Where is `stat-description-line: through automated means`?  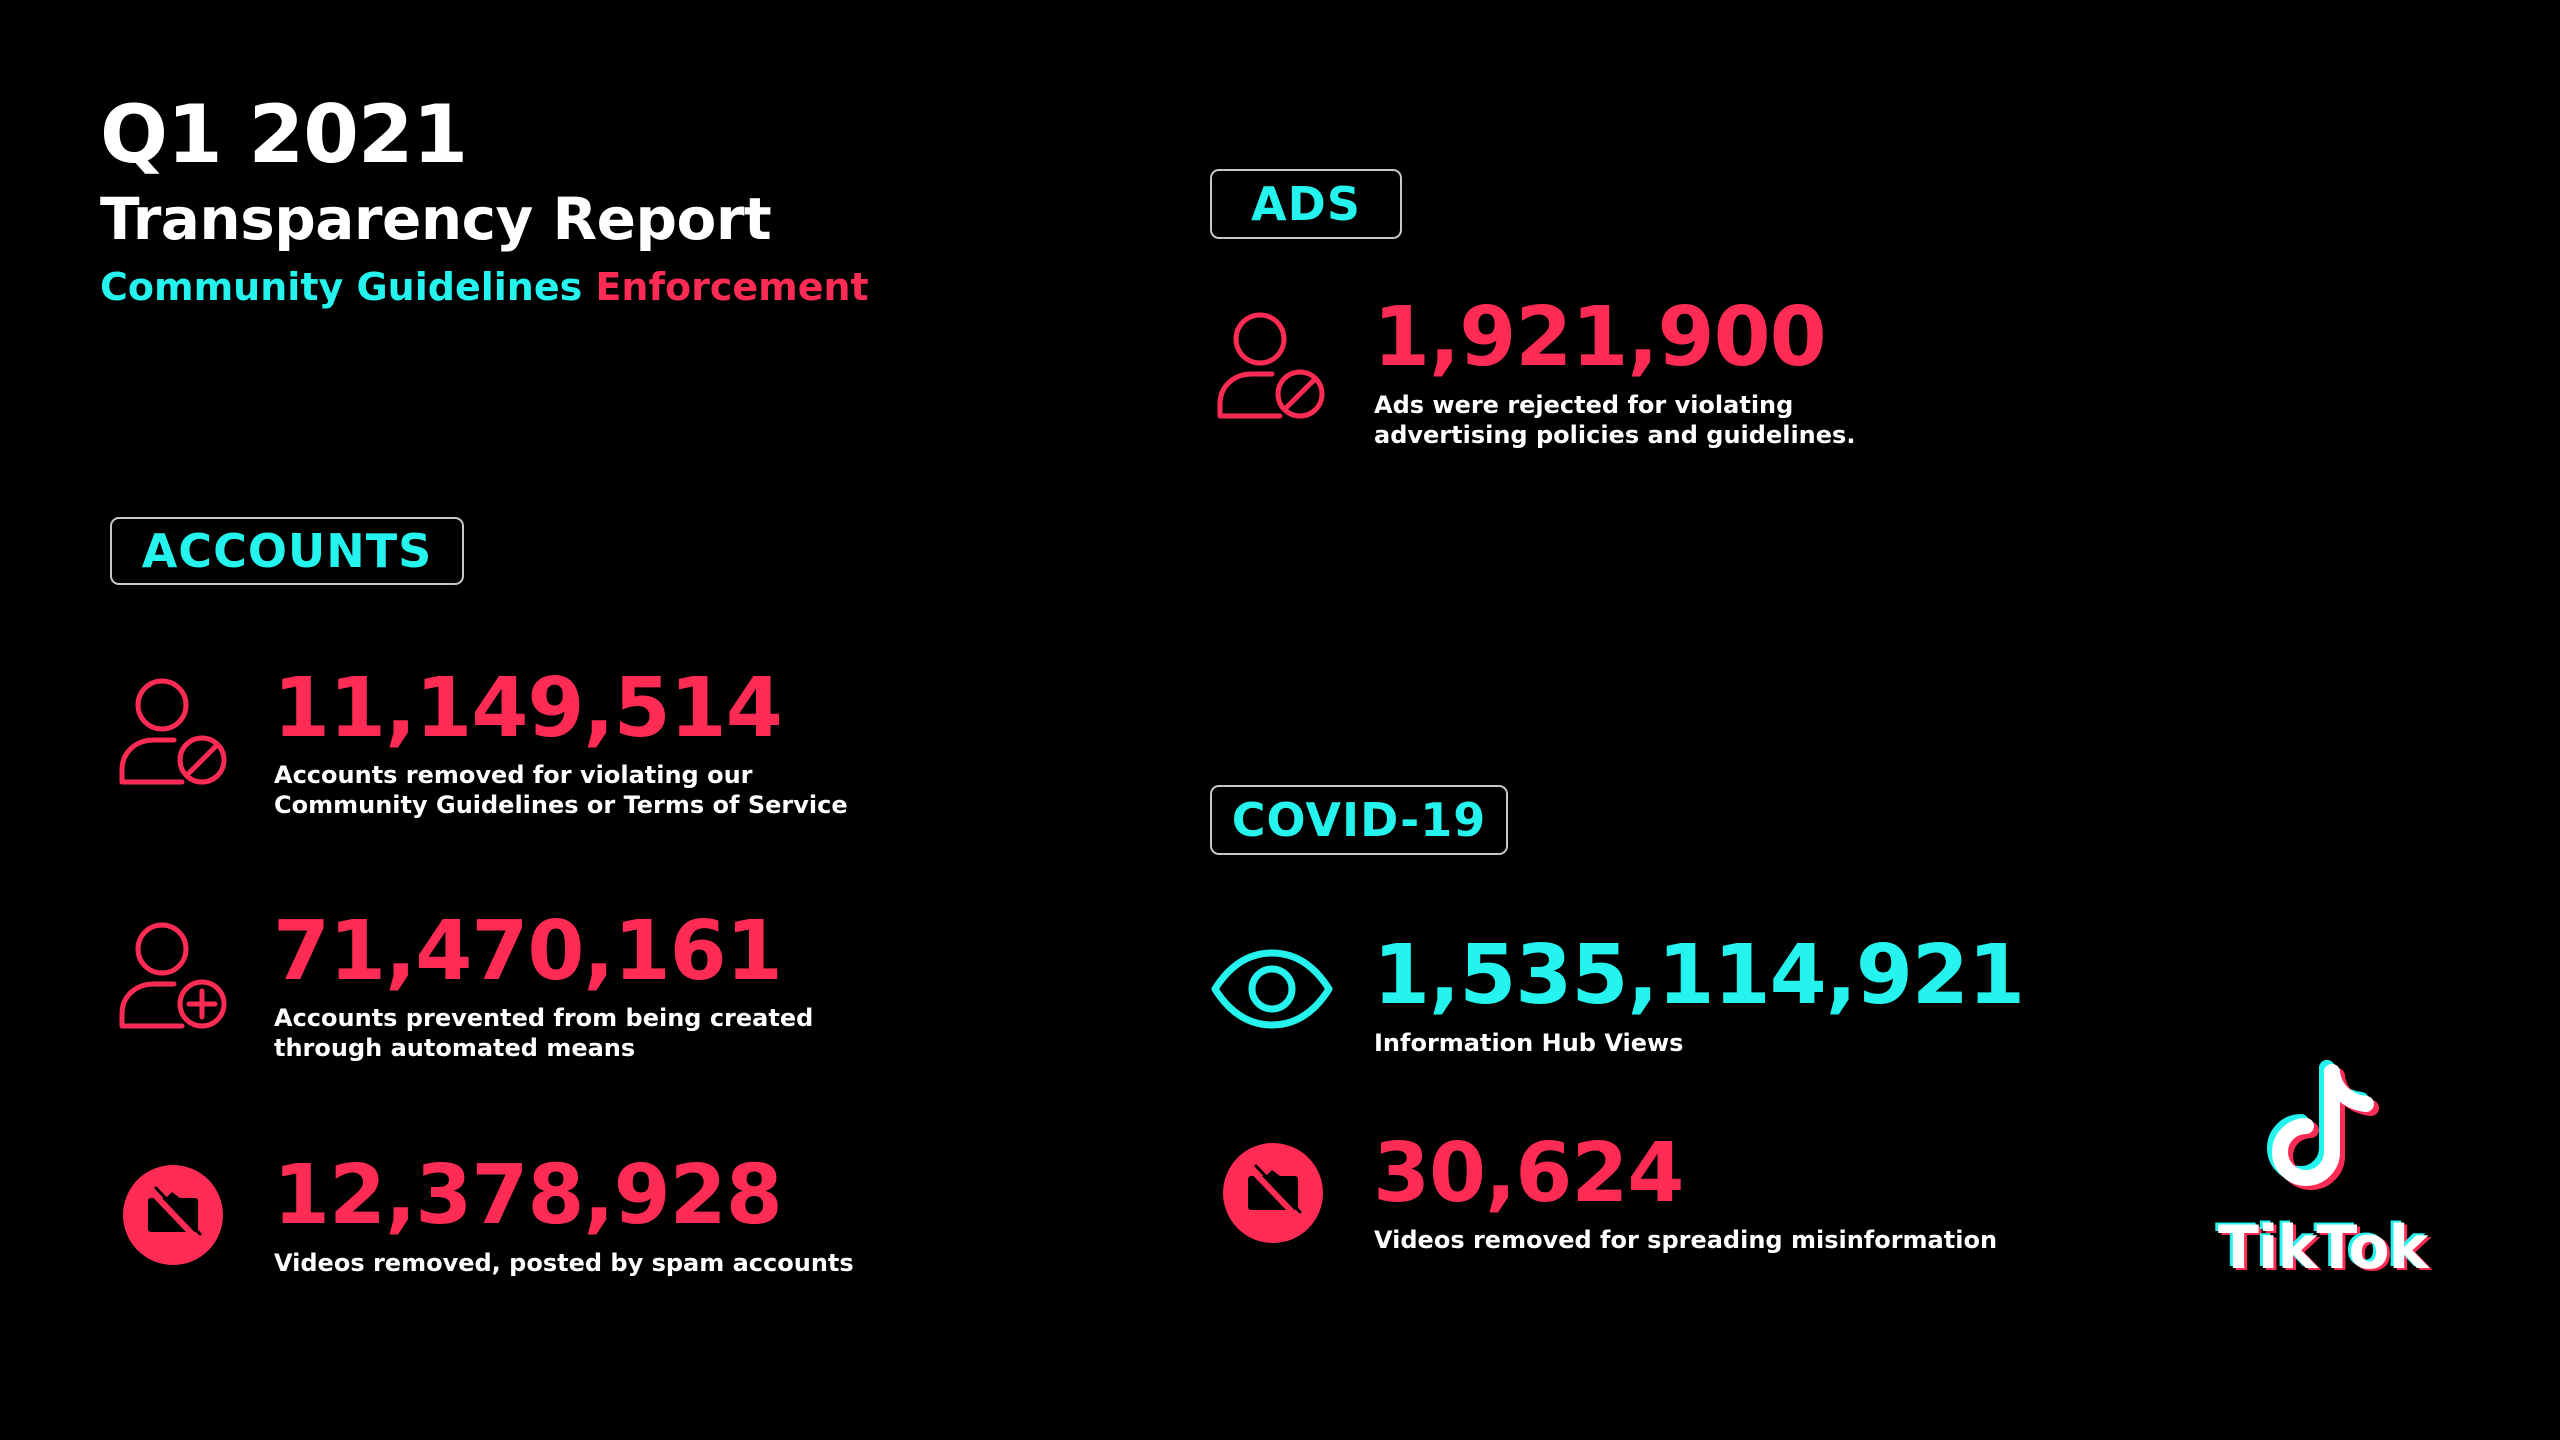
stat-description-line: through automated means is located at coordinates (455, 1048).